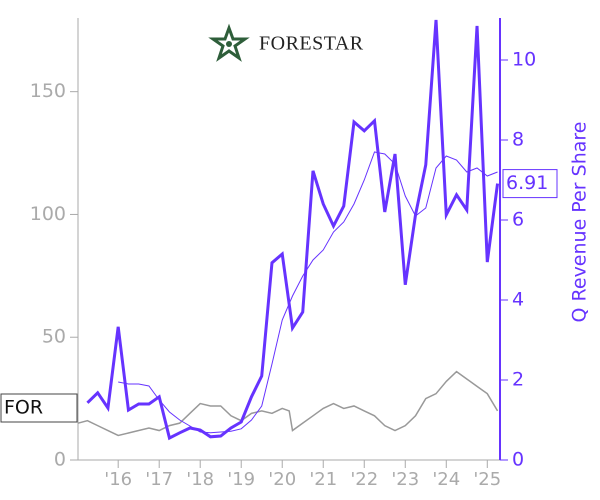  What do you see at coordinates (323, 479) in the screenshot?
I see `x-tick-label: '21` at bounding box center [323, 479].